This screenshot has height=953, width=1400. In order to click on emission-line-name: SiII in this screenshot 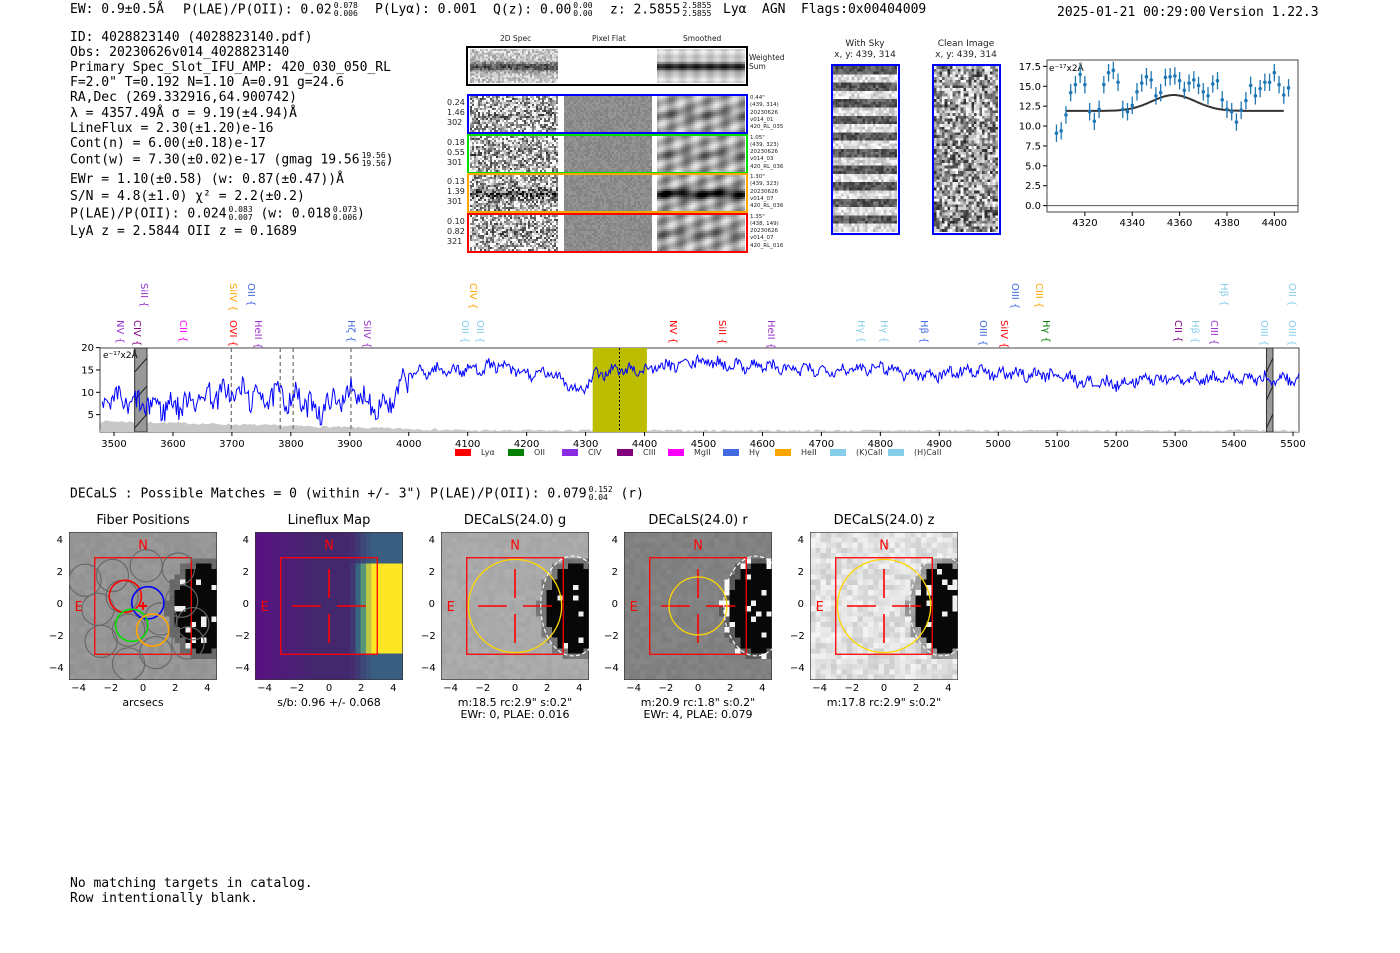, I will do `click(722, 328)`.